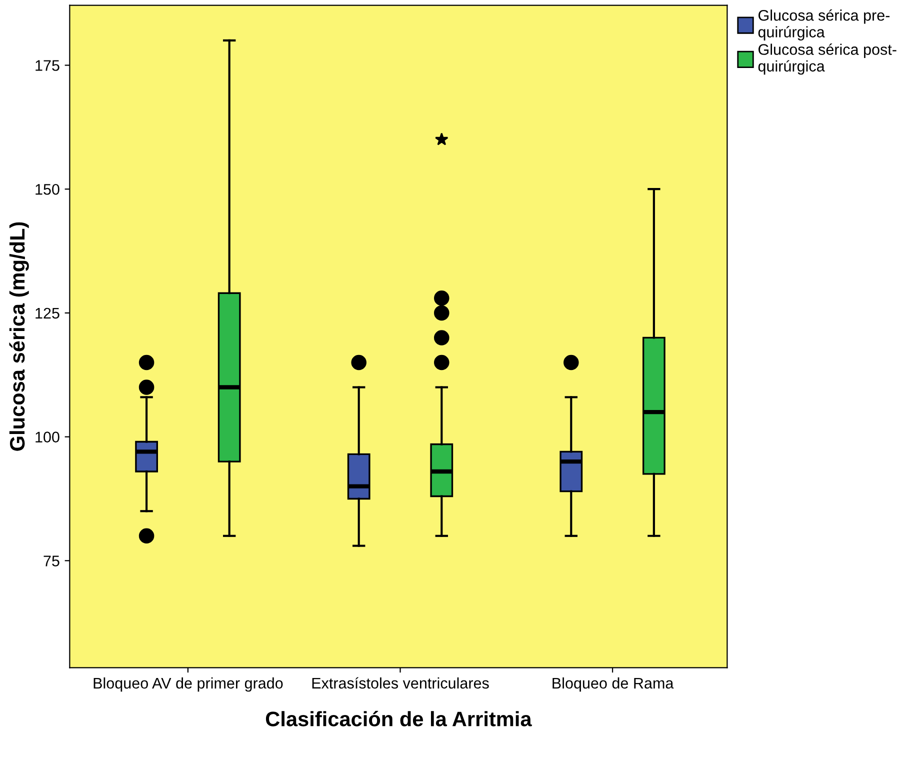 This screenshot has height=757, width=917. I want to click on y-tick-label: 75, so click(52, 561).